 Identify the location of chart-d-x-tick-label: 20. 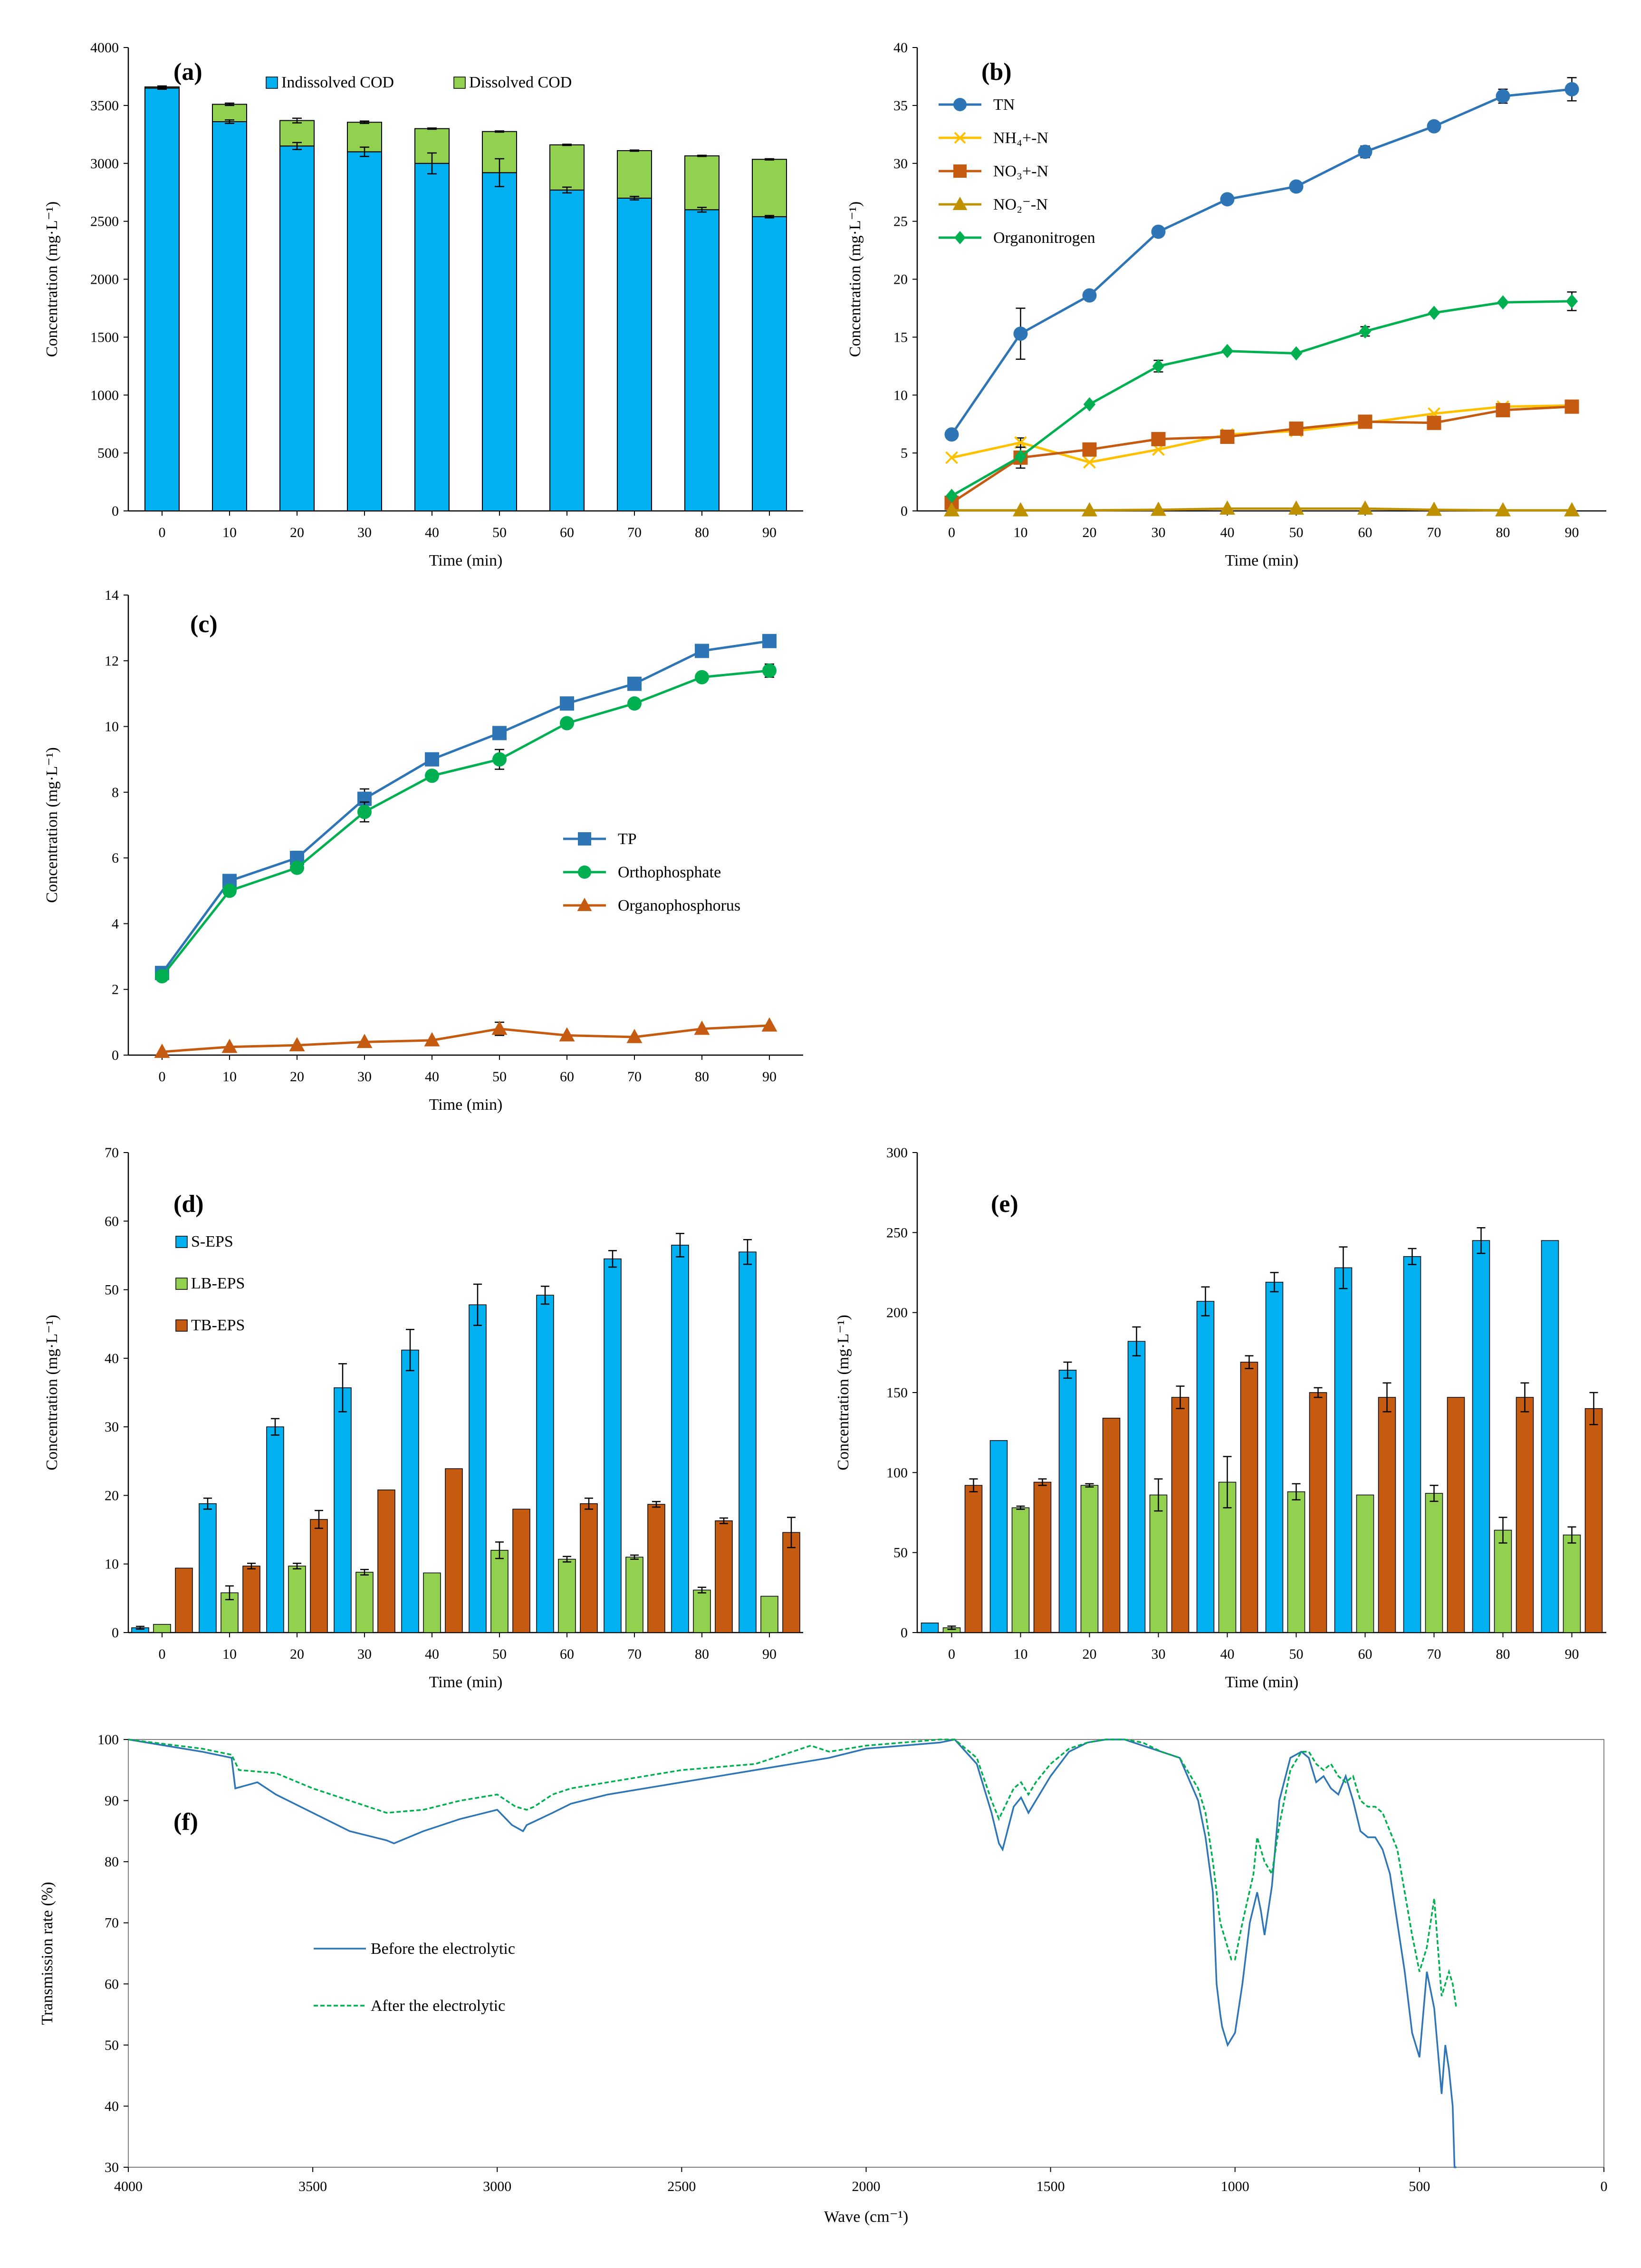
(297, 1654).